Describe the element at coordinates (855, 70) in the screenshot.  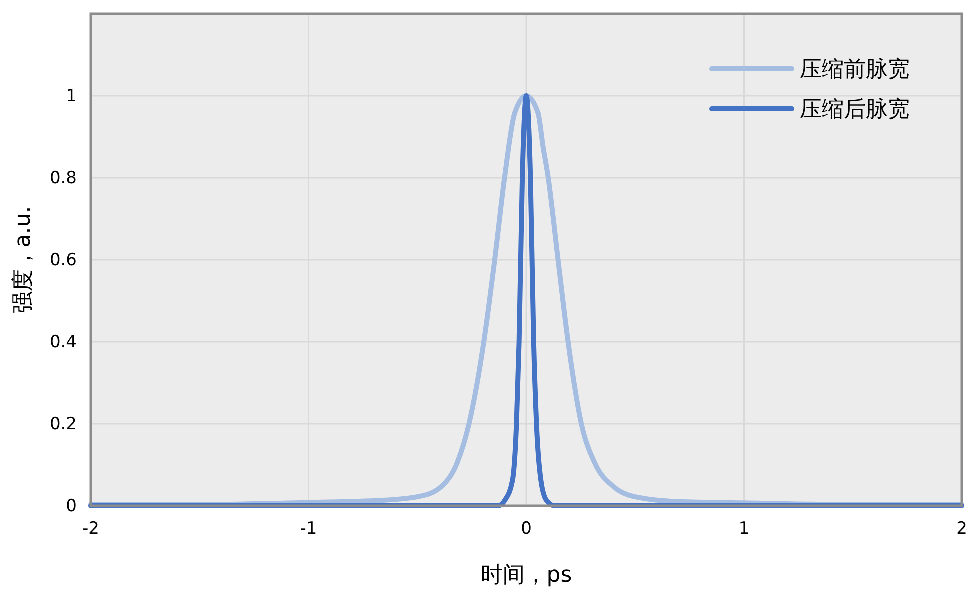
I see `legend-label: 压缩前脉宽` at that location.